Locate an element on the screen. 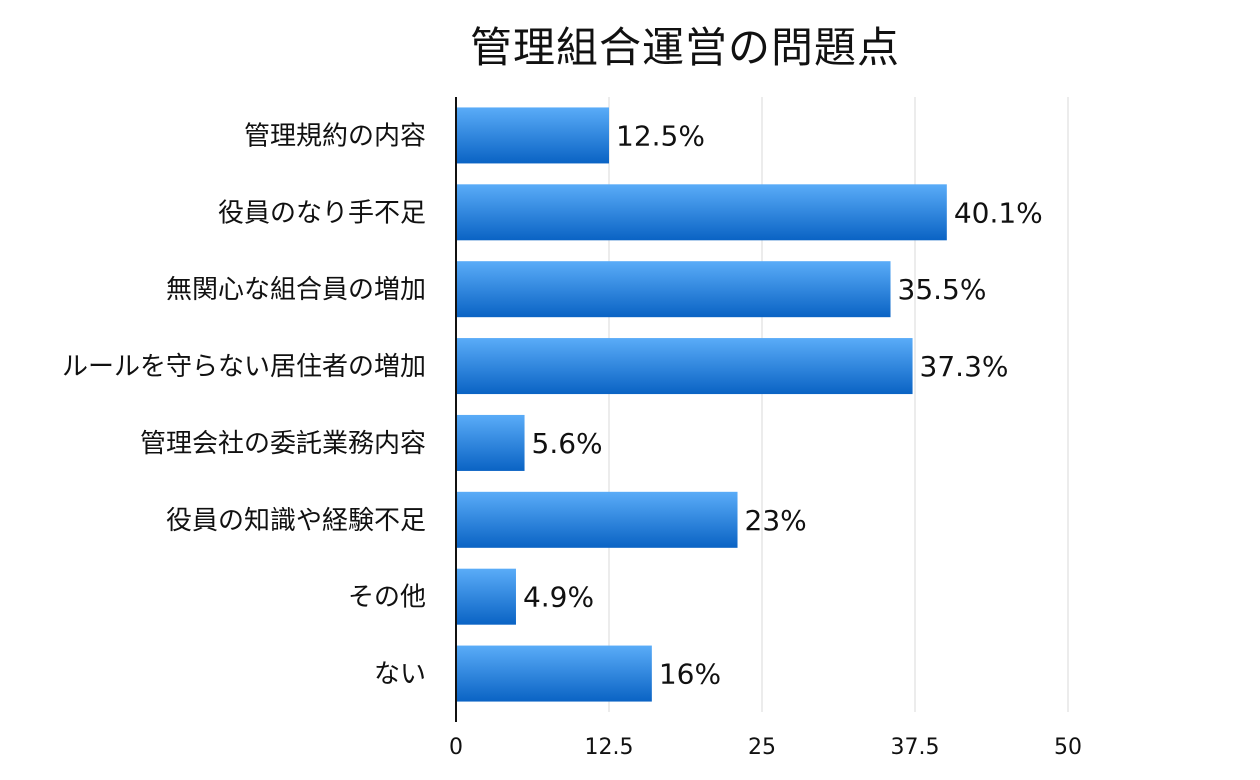  x-tick-label: 37.5 is located at coordinates (915, 747).